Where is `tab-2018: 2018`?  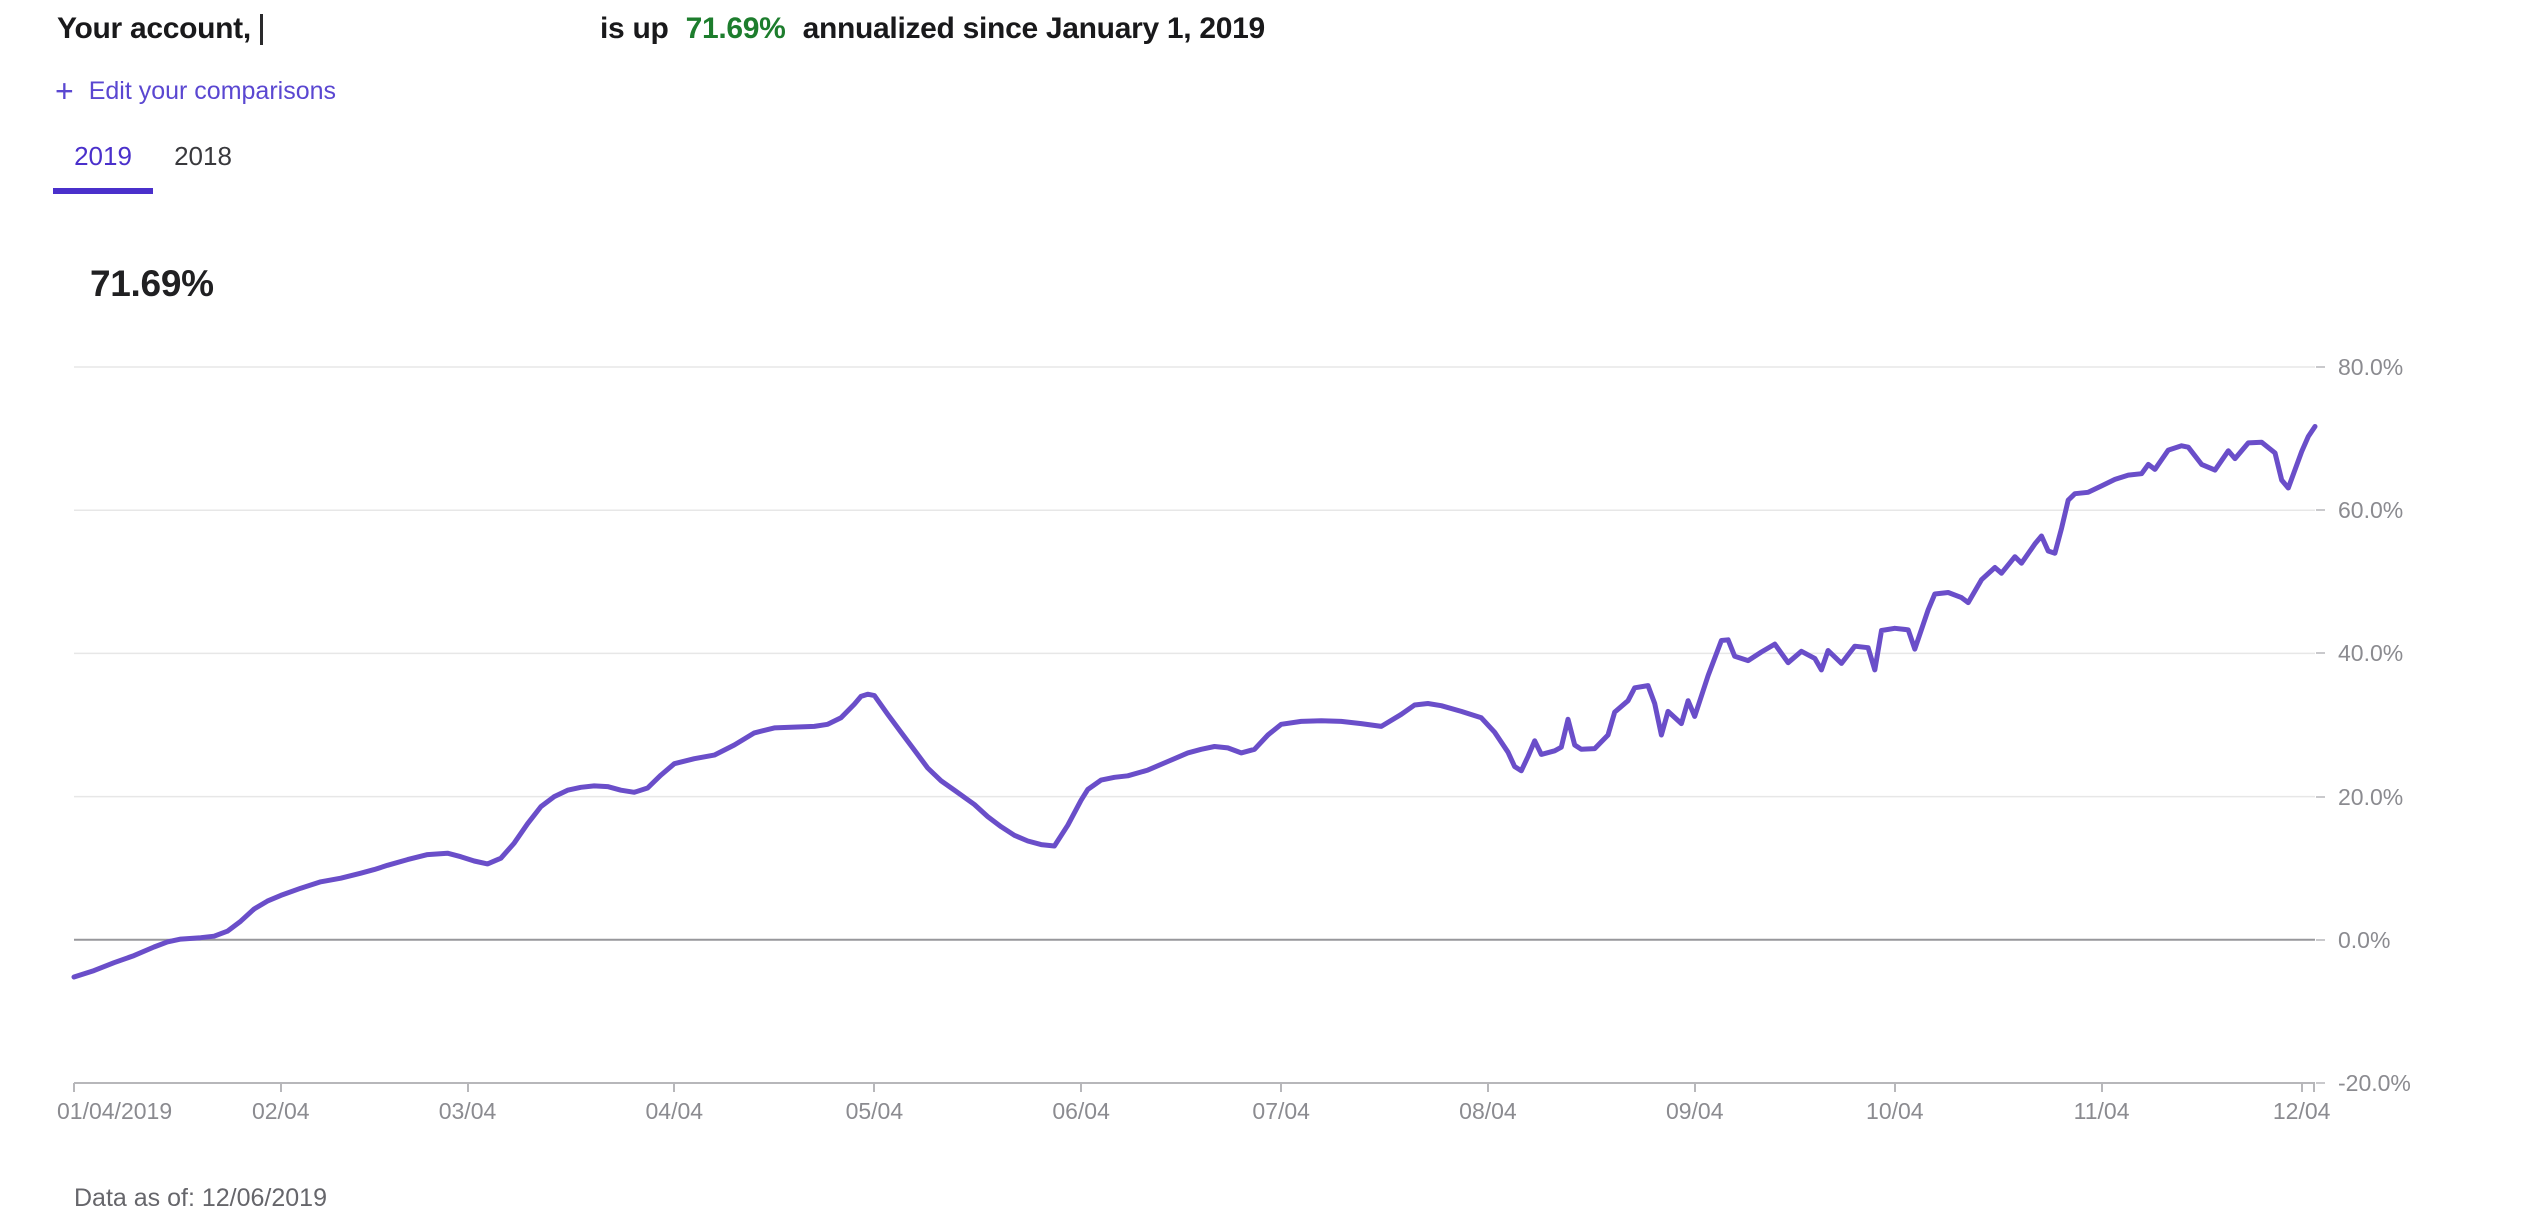 tab-2018: 2018 is located at coordinates (203, 156).